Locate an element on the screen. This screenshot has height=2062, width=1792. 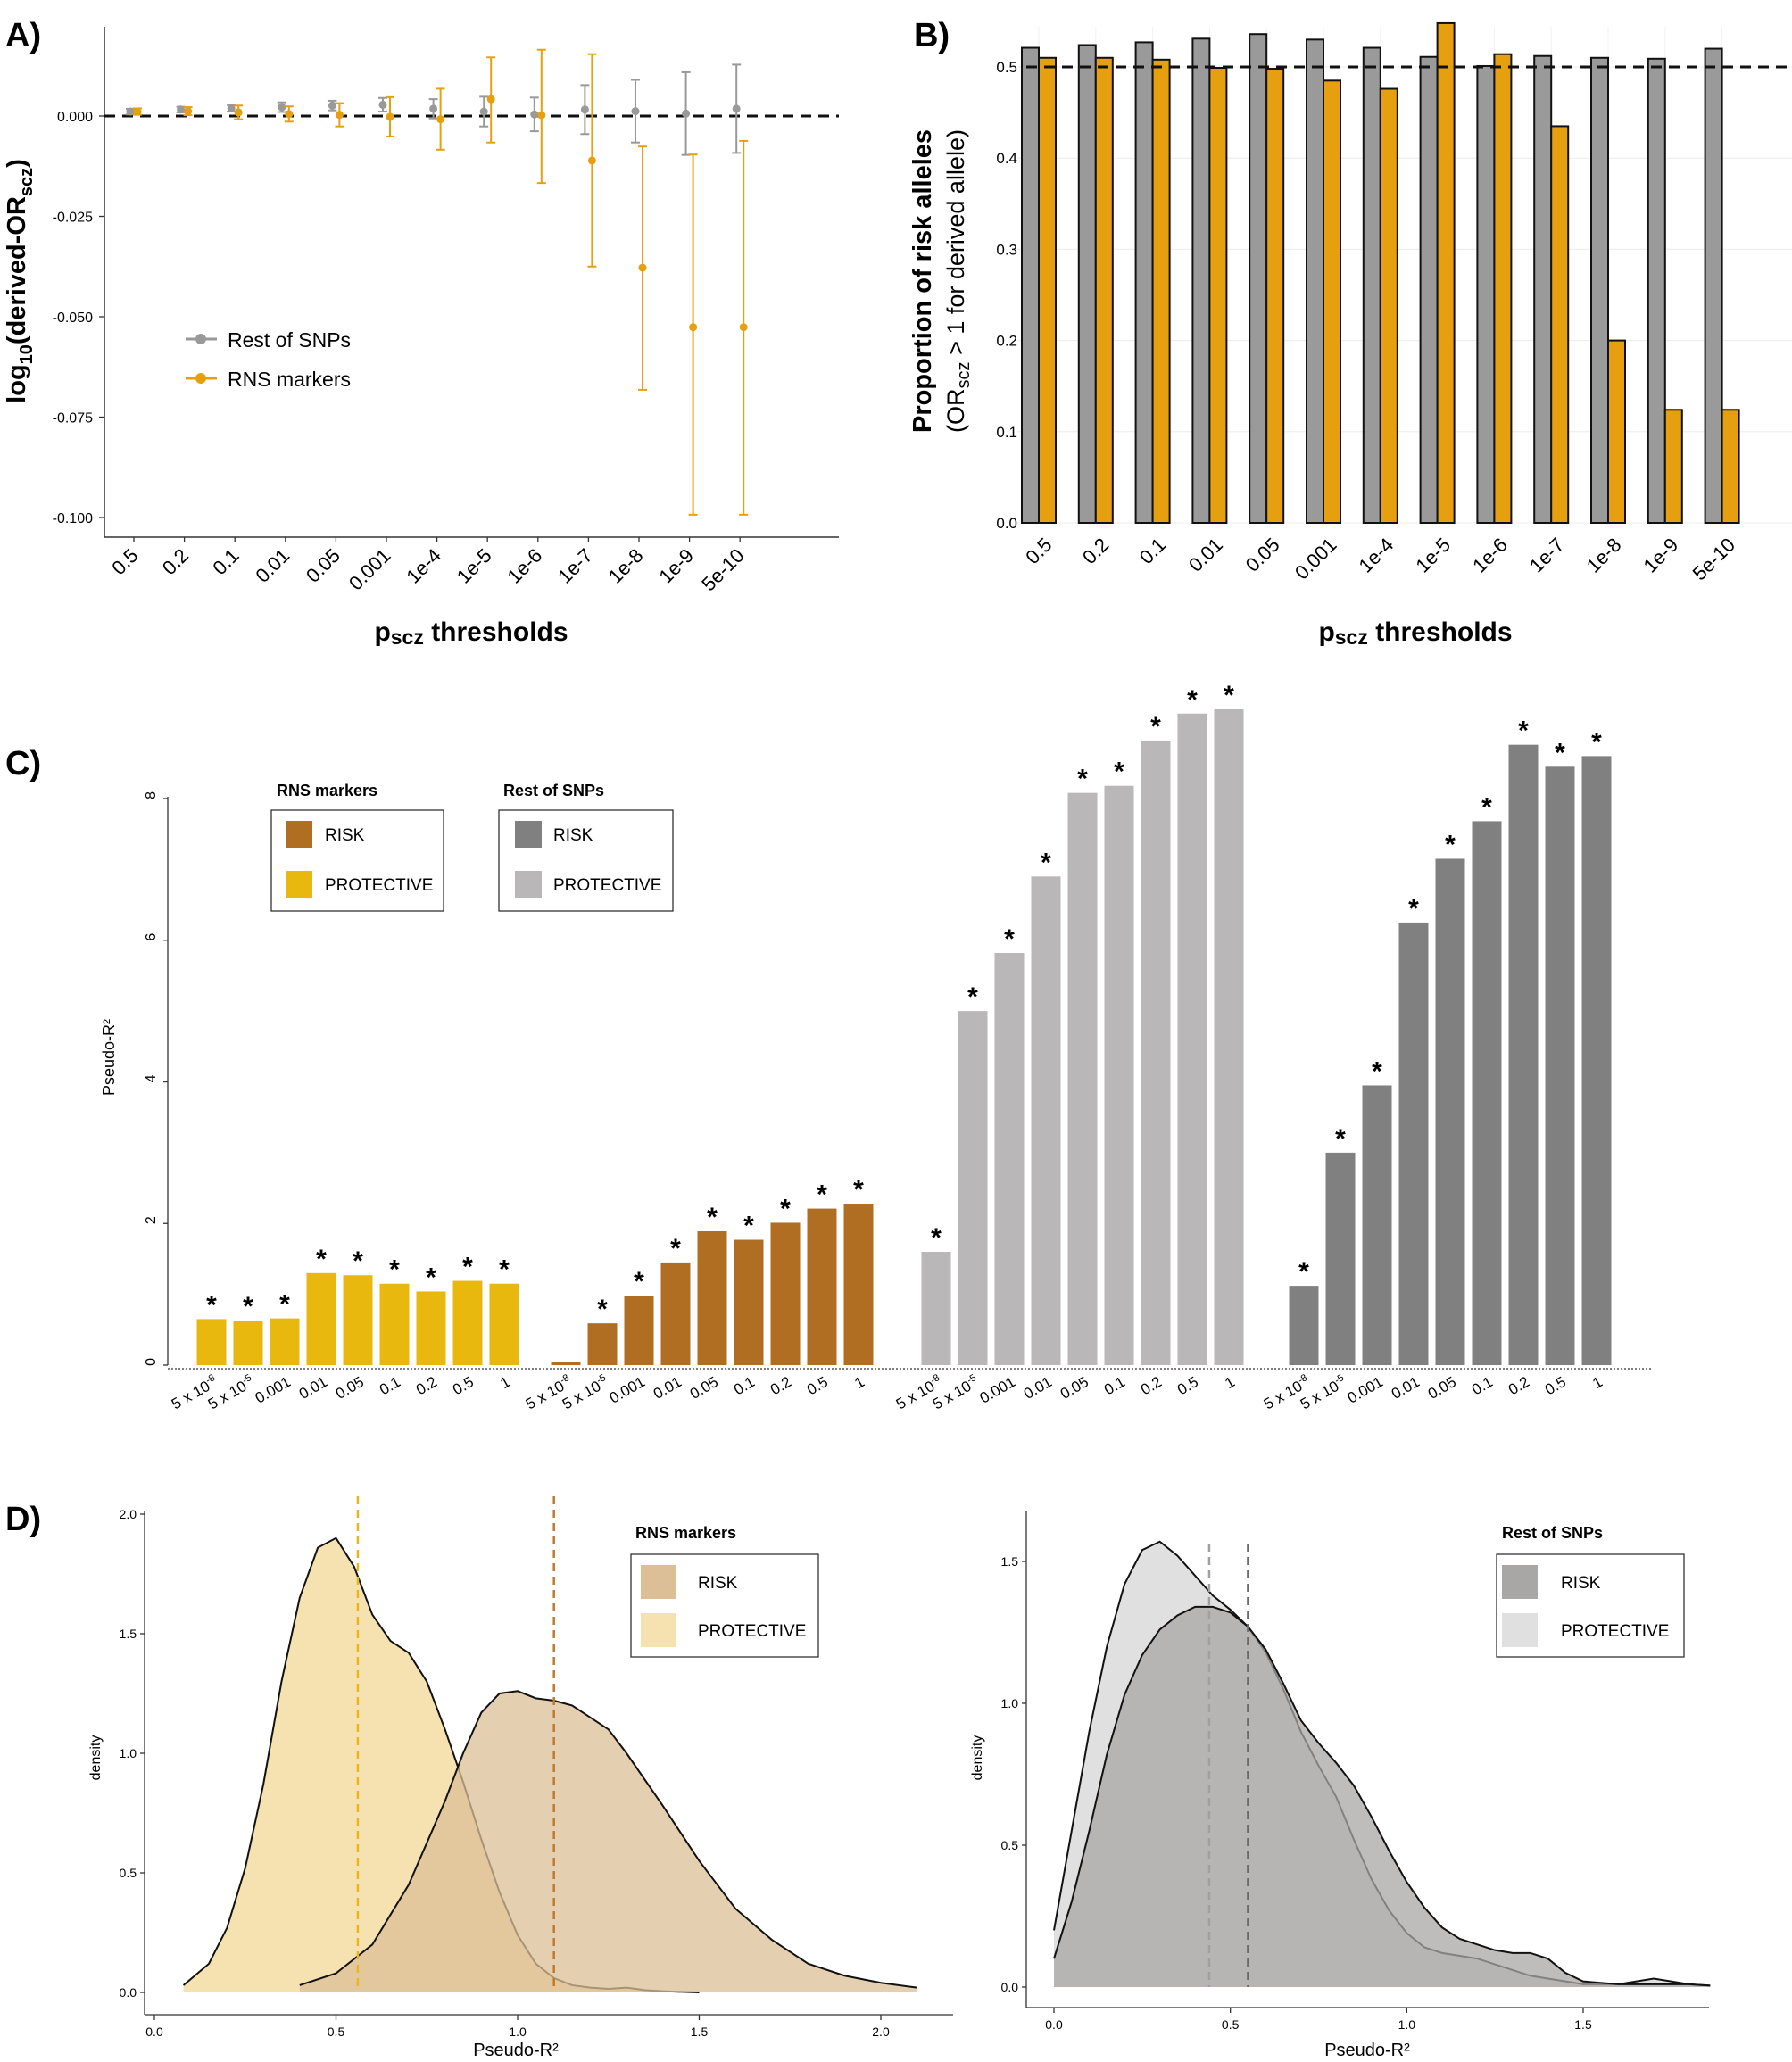
panel-c-legend-rns-risk-swatch is located at coordinates (299, 834).